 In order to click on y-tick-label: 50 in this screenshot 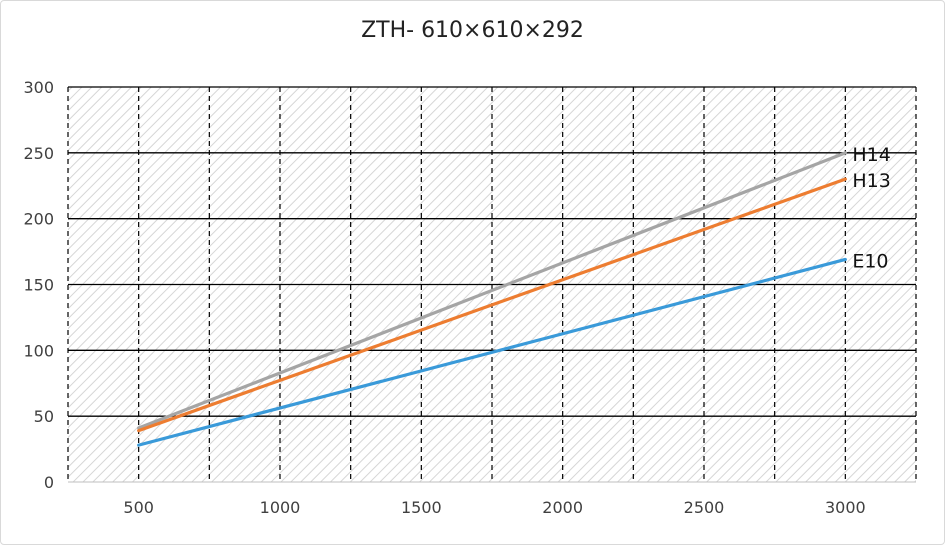, I will do `click(44, 416)`.